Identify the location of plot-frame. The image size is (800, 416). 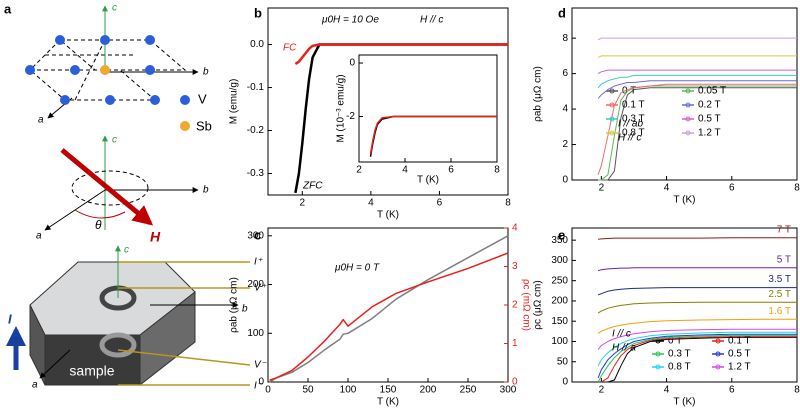
(684, 94).